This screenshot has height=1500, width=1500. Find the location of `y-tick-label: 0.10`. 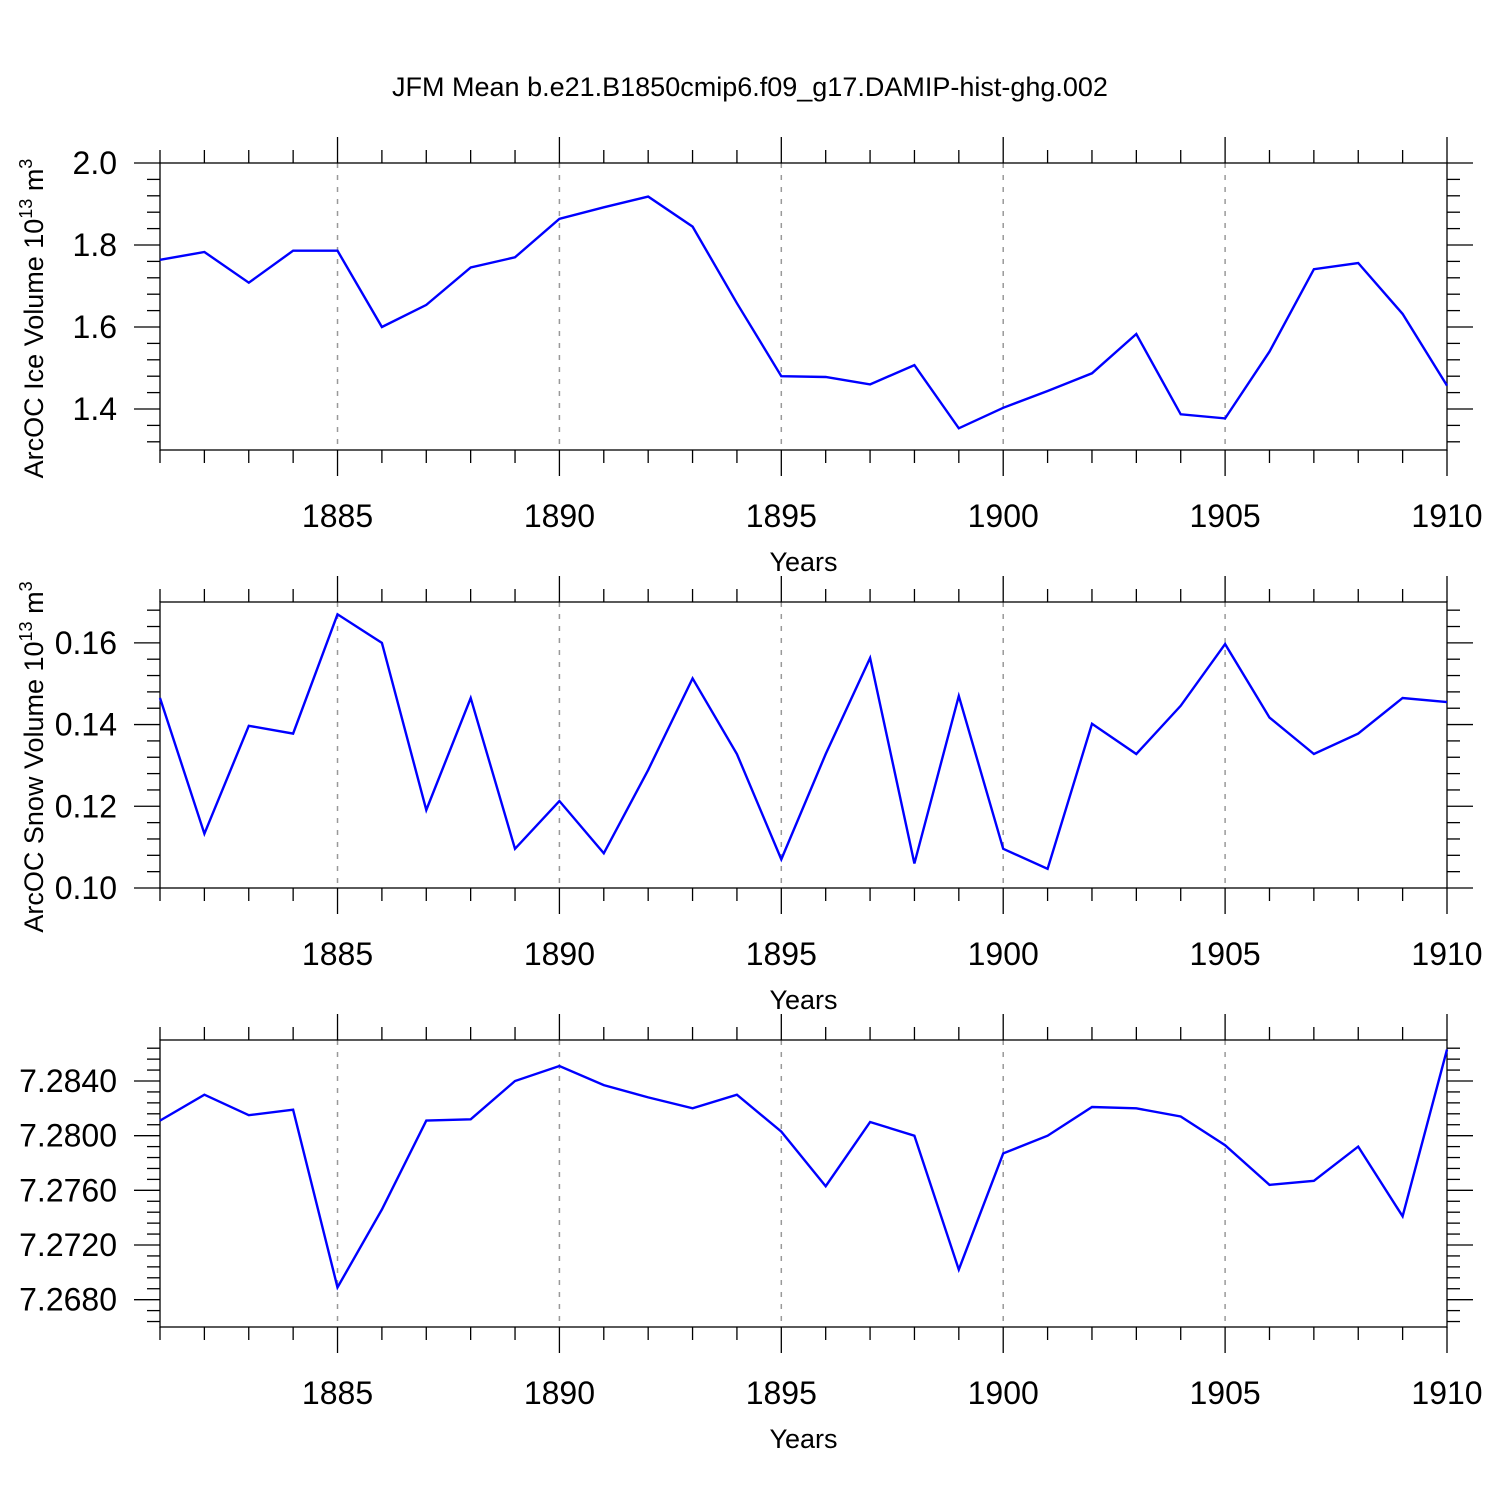

y-tick-label: 0.10 is located at coordinates (86, 888).